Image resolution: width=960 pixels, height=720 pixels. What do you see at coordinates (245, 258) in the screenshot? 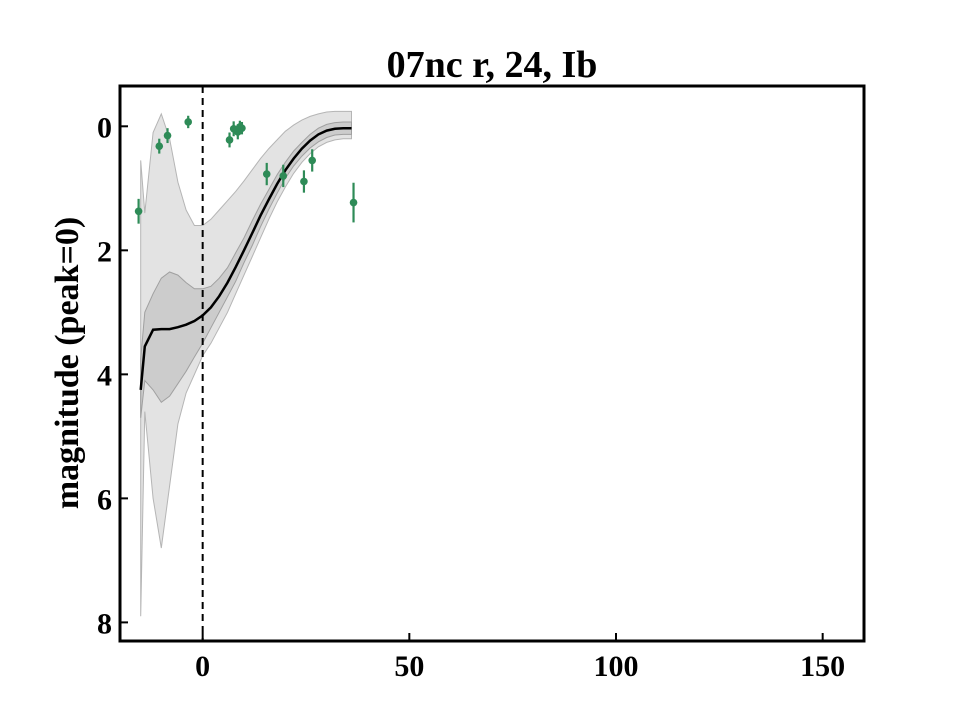
I see `fit-line` at bounding box center [245, 258].